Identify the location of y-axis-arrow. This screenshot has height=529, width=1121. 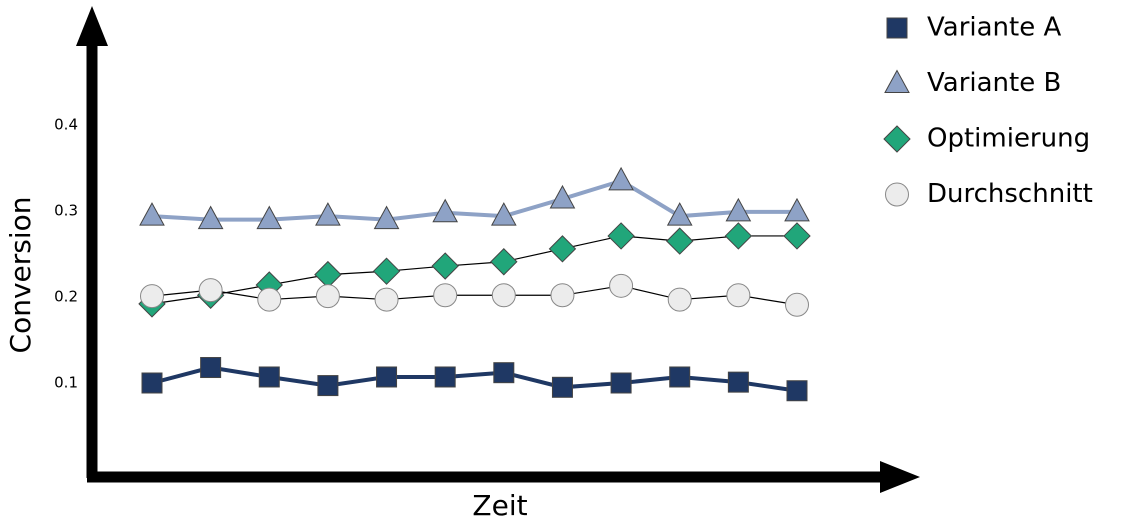
(92, 26).